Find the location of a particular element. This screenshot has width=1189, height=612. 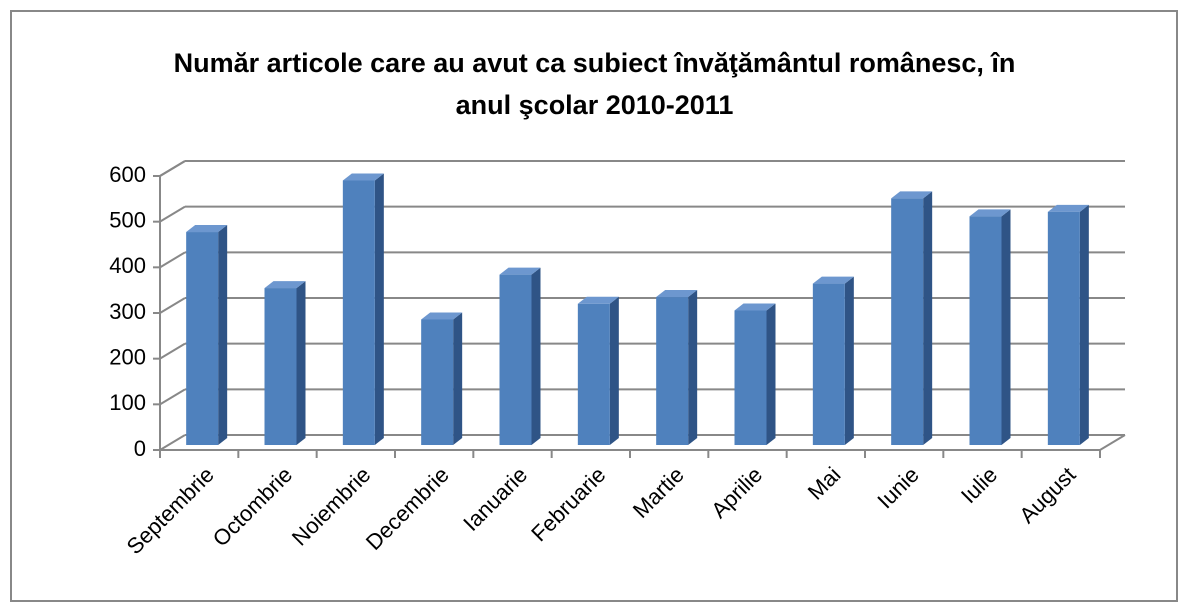

y-tick-label: 200 is located at coordinates (127, 356).